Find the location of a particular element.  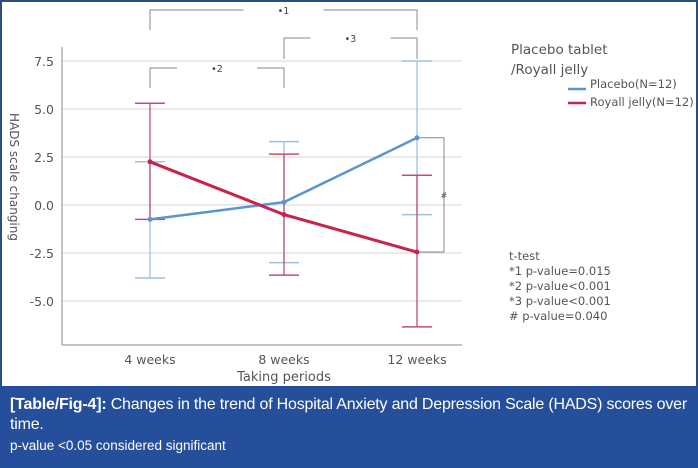

x-axis-label: Taking periods is located at coordinates (283, 377).